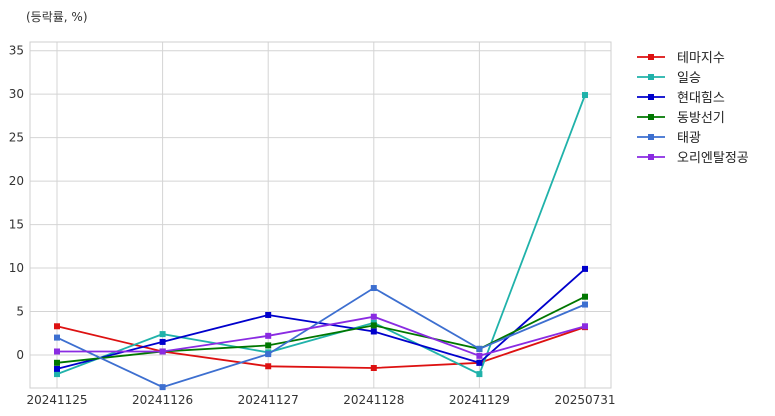 This screenshot has width=775, height=416. Describe the element at coordinates (584, 400) in the screenshot. I see `x-tick-label: 20250731` at that location.